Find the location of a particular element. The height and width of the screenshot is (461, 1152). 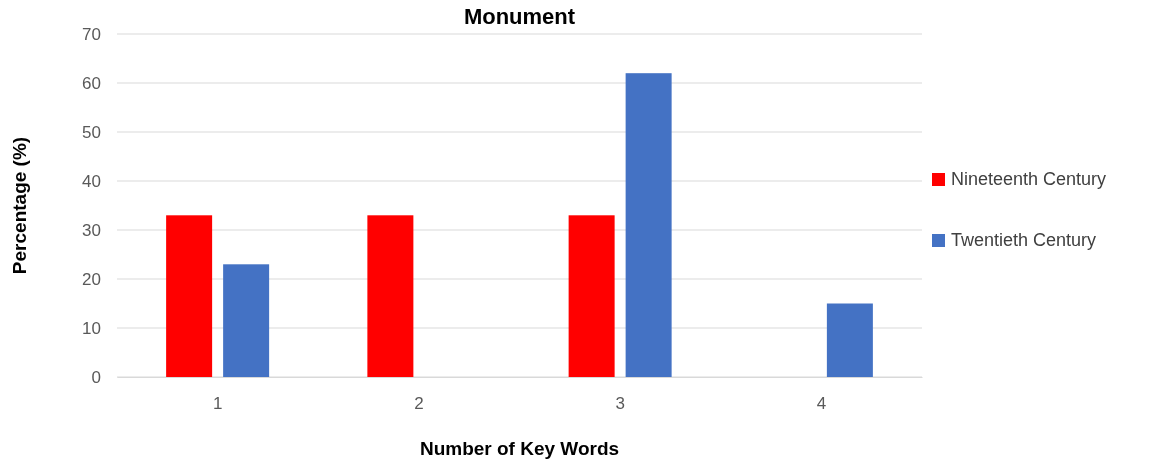

x-tick-label: 4 is located at coordinates (821, 404).